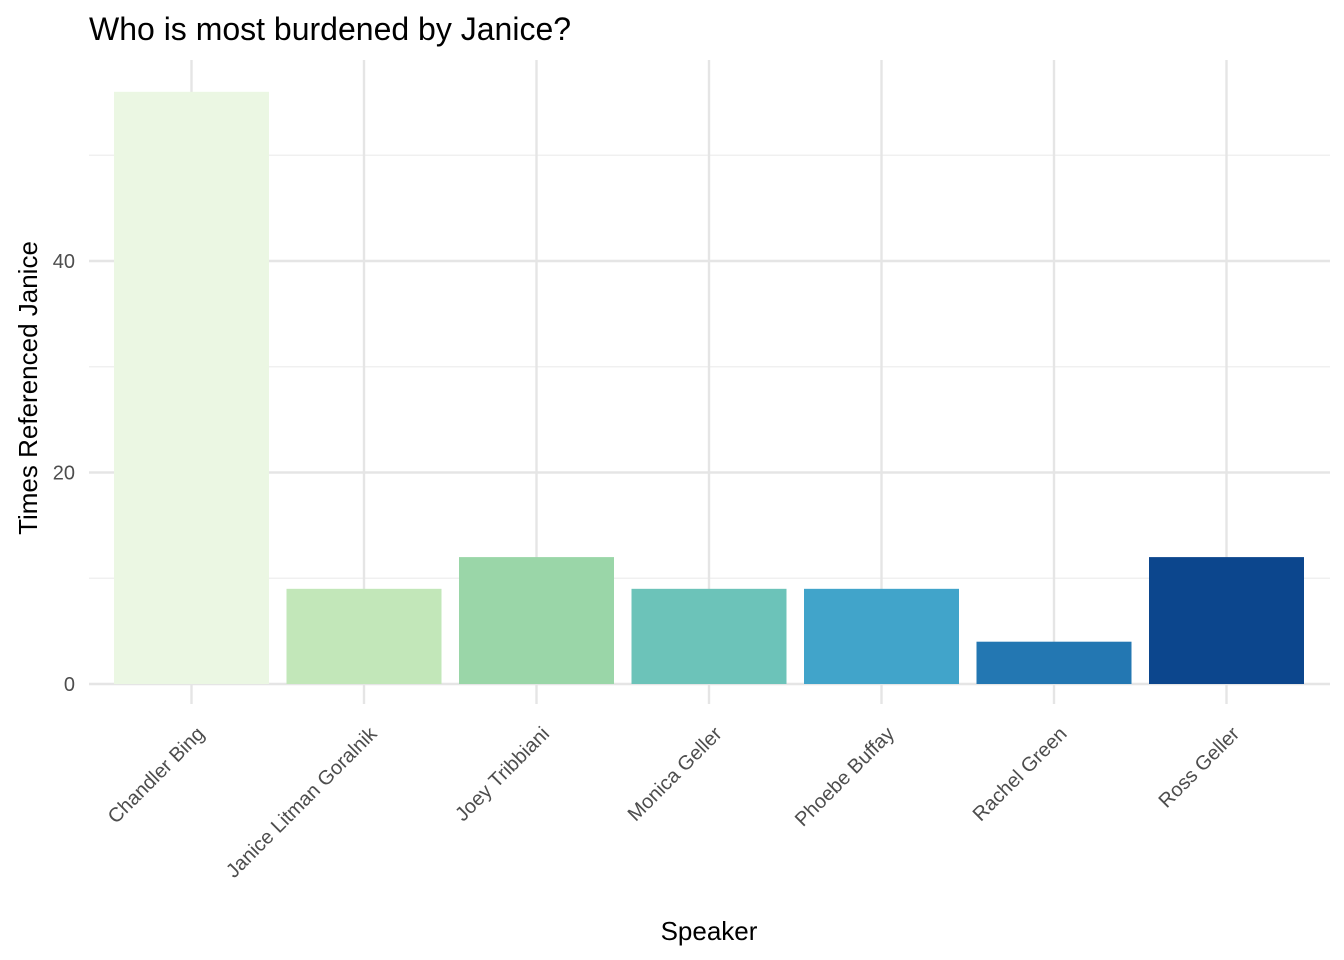 This screenshot has width=1344, height=960. Describe the element at coordinates (28, 388) in the screenshot. I see `y-axis-title: Times Referenced Janice` at that location.